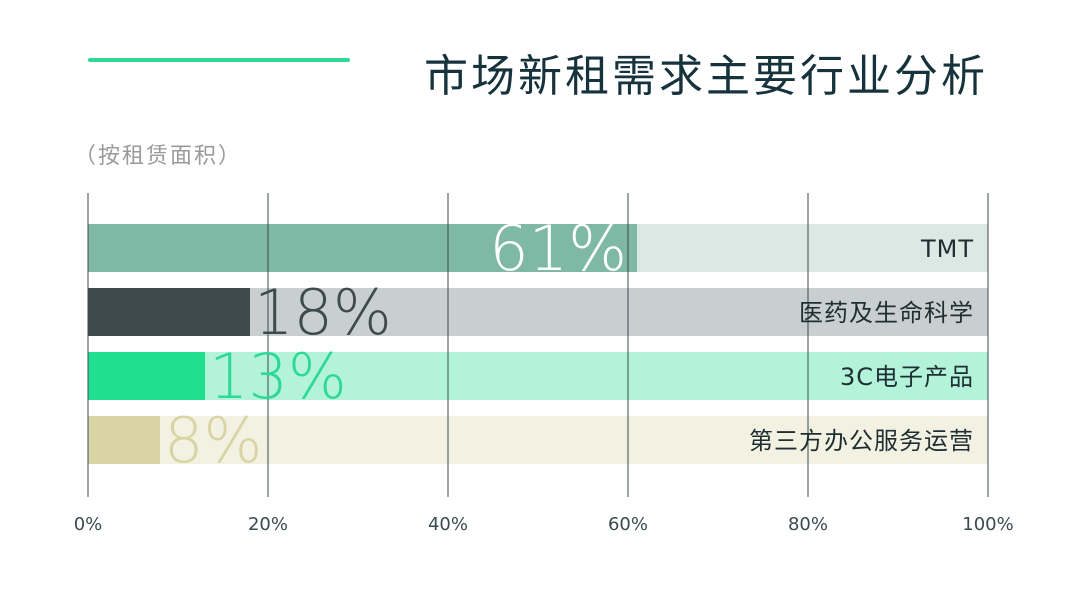 This screenshot has height=595, width=1080. Describe the element at coordinates (278, 376) in the screenshot. I see `value-label: 13%` at that location.